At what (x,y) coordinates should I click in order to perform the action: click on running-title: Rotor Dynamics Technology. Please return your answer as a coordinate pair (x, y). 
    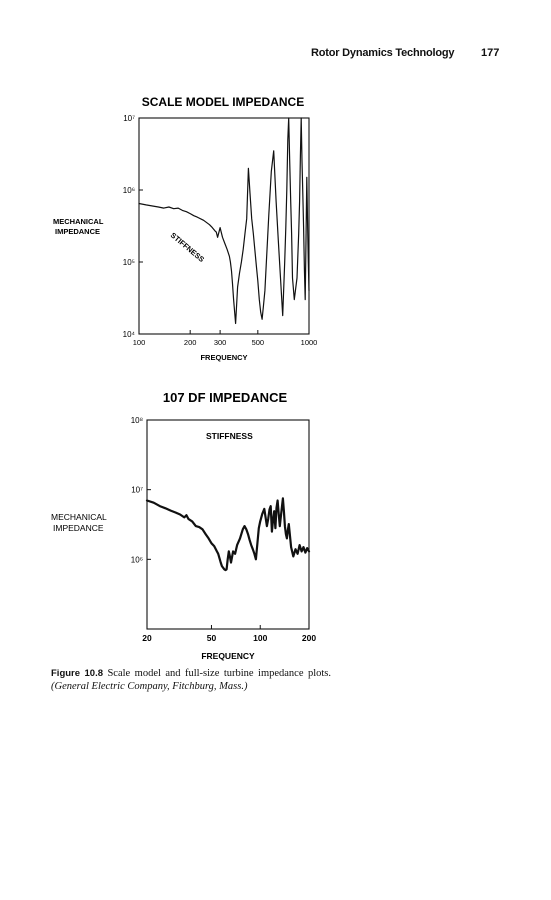
    Looking at the image, I should click on (383, 53).